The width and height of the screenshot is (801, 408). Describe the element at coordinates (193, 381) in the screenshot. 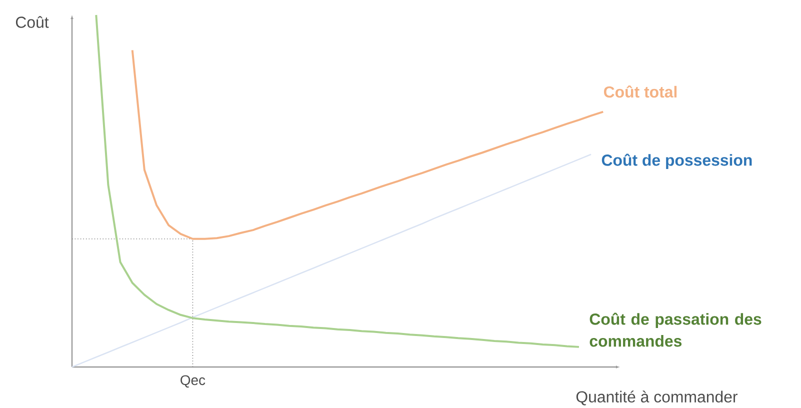

I see `text: Qec` at that location.